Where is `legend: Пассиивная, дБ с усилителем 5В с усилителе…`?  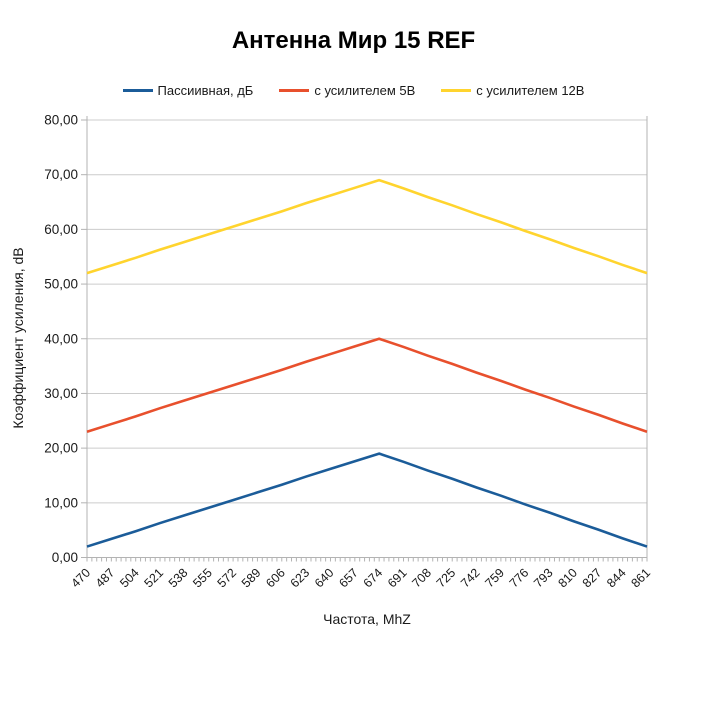
legend: Пассиивная, дБ с усилителем 5В с усилителе… is located at coordinates (353, 90).